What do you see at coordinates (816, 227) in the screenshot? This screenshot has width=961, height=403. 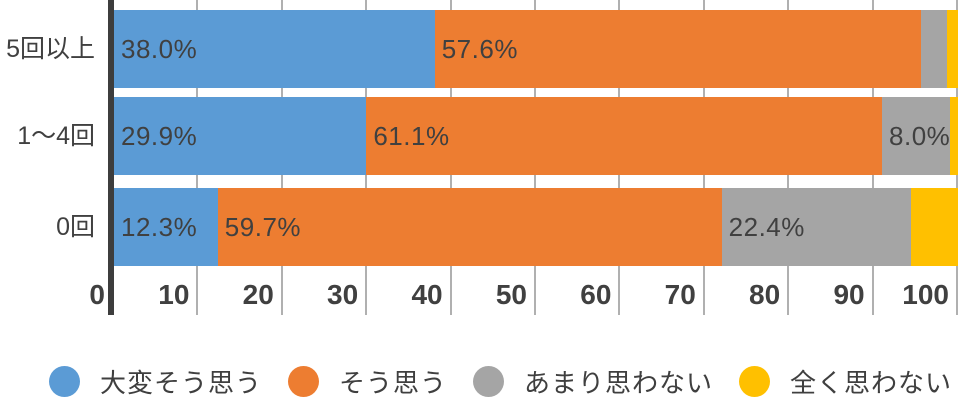 I see `bar-segment-r2-s2: 22.4%` at bounding box center [816, 227].